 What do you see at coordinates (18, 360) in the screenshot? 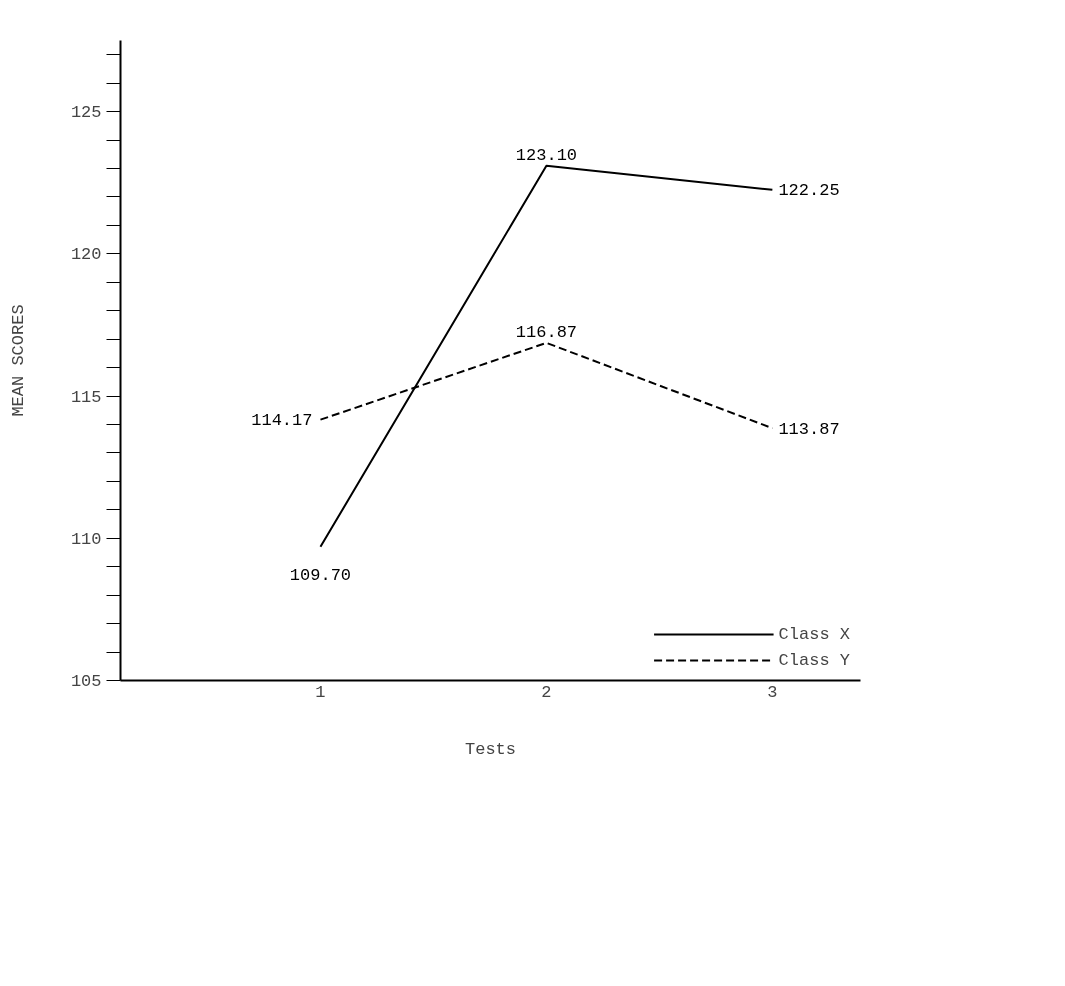
I see `y-axis-title: MEAN SCORES` at bounding box center [18, 360].